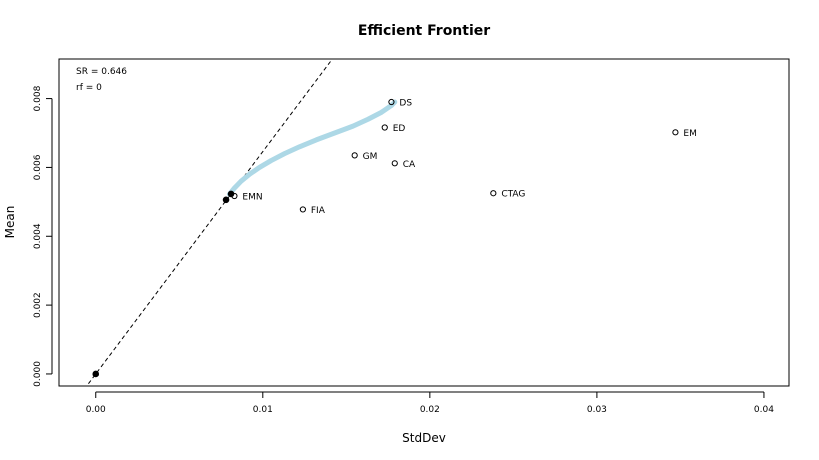 The image size is (819, 460). What do you see at coordinates (231, 194) in the screenshot?
I see `tangency-point` at bounding box center [231, 194].